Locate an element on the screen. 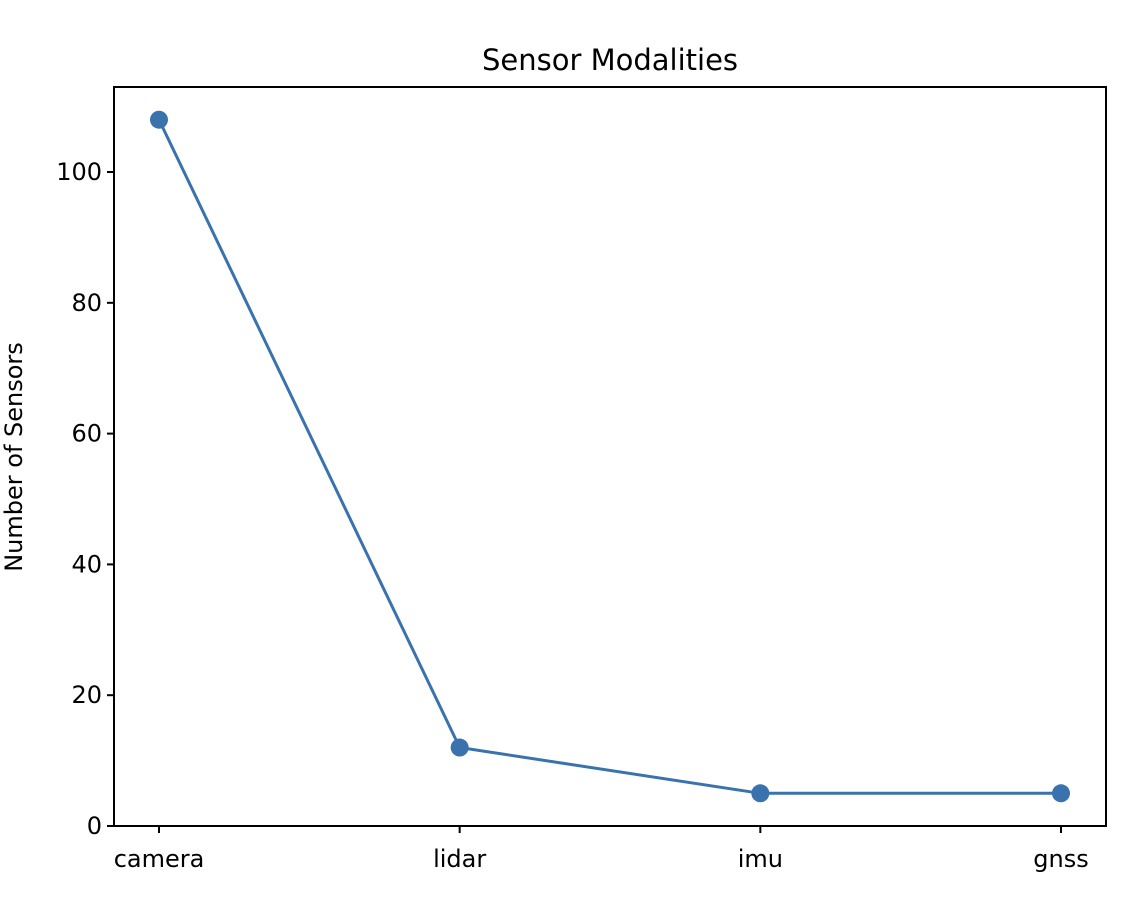 The image size is (1146, 924). x-tick-label-gnss: gnss is located at coordinates (1060, 859).